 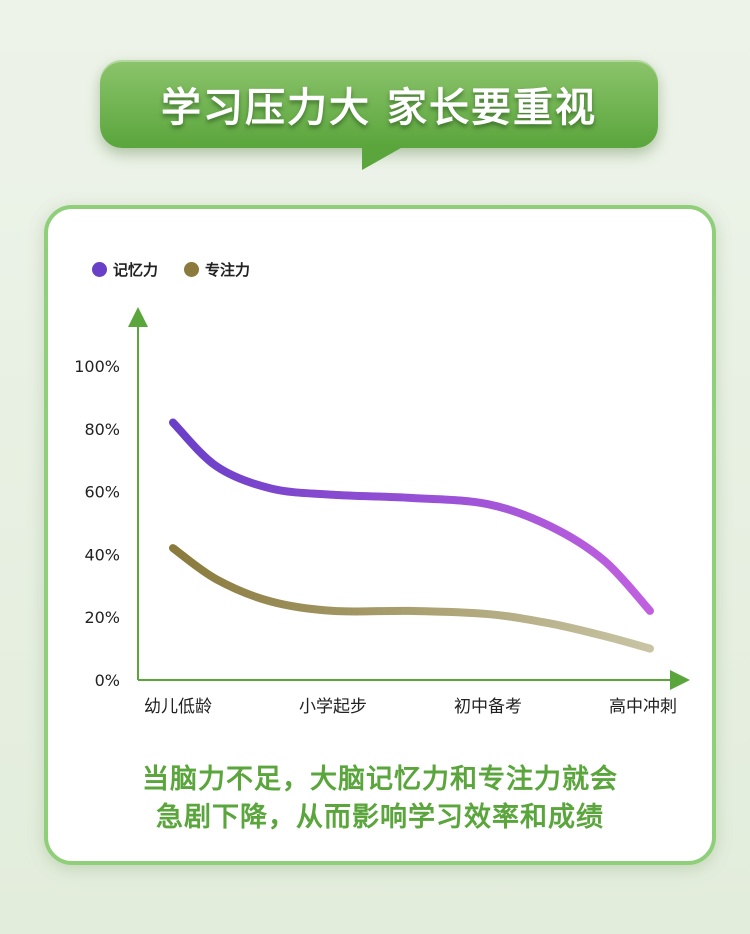 What do you see at coordinates (99, 269) in the screenshot?
I see `legend-dot-memory` at bounding box center [99, 269].